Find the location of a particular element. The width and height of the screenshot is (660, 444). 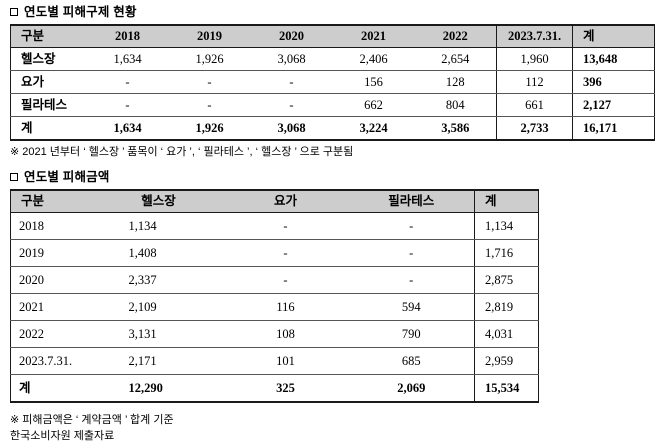

cell-value: 1,134 is located at coordinates (158, 226).